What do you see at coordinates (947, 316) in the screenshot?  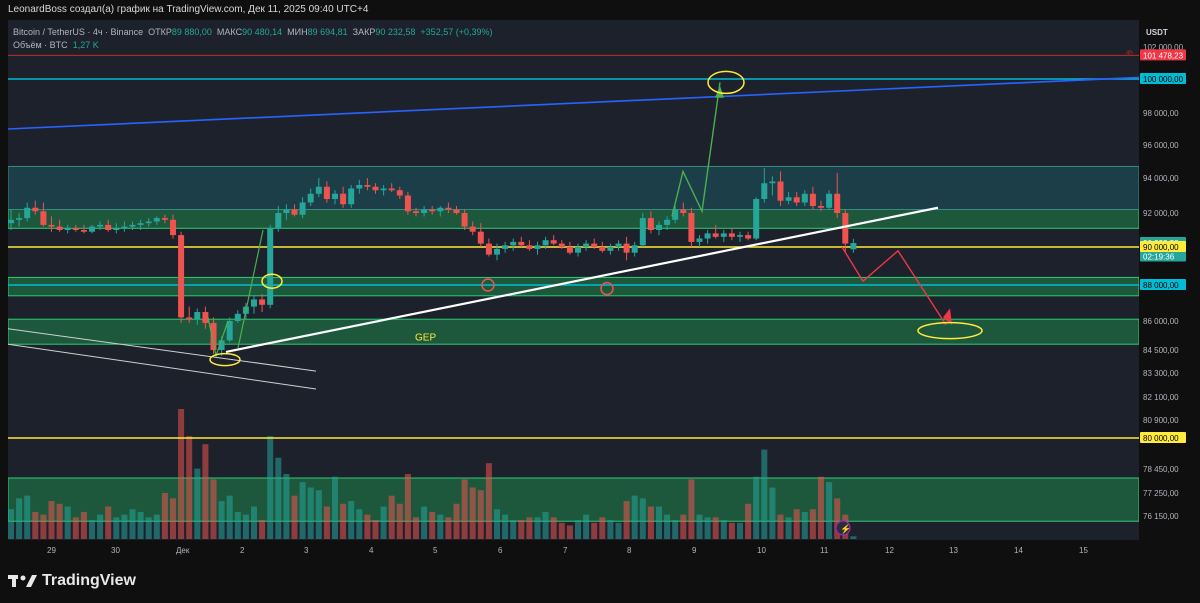 I see `red-arrow-head` at bounding box center [947, 316].